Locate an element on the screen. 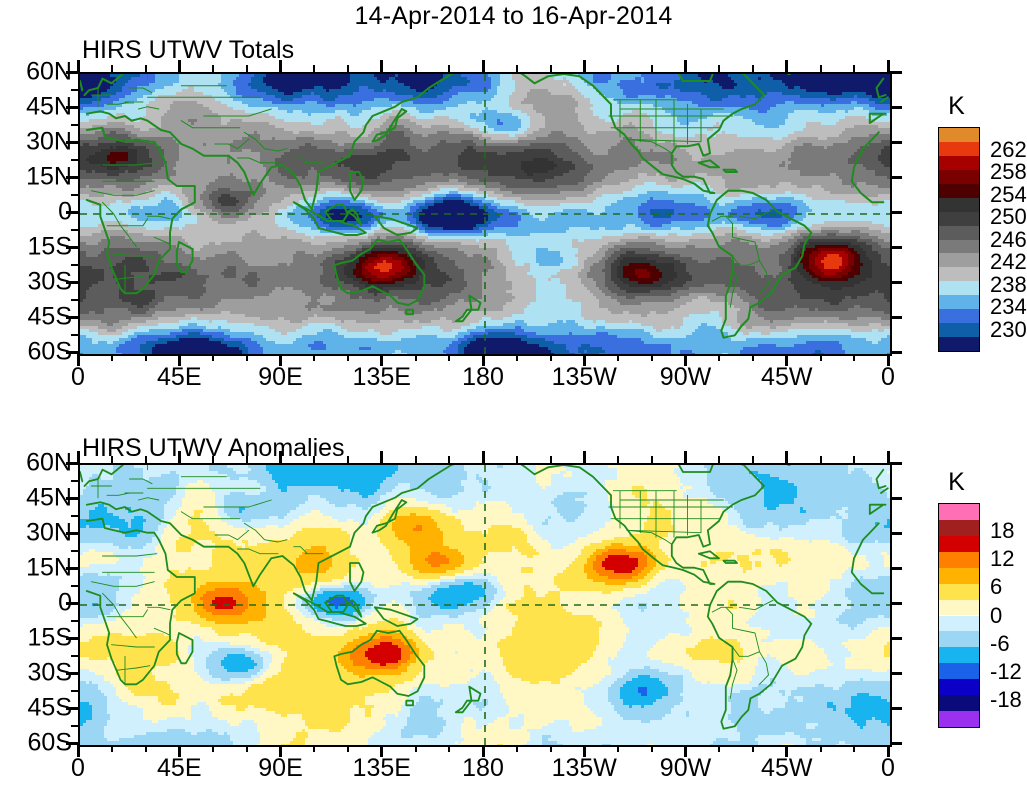 This screenshot has height=788, width=1027. colorbar-anomalies: K 18 12 6 0 -6 -12 -18 is located at coordinates (978, 603).